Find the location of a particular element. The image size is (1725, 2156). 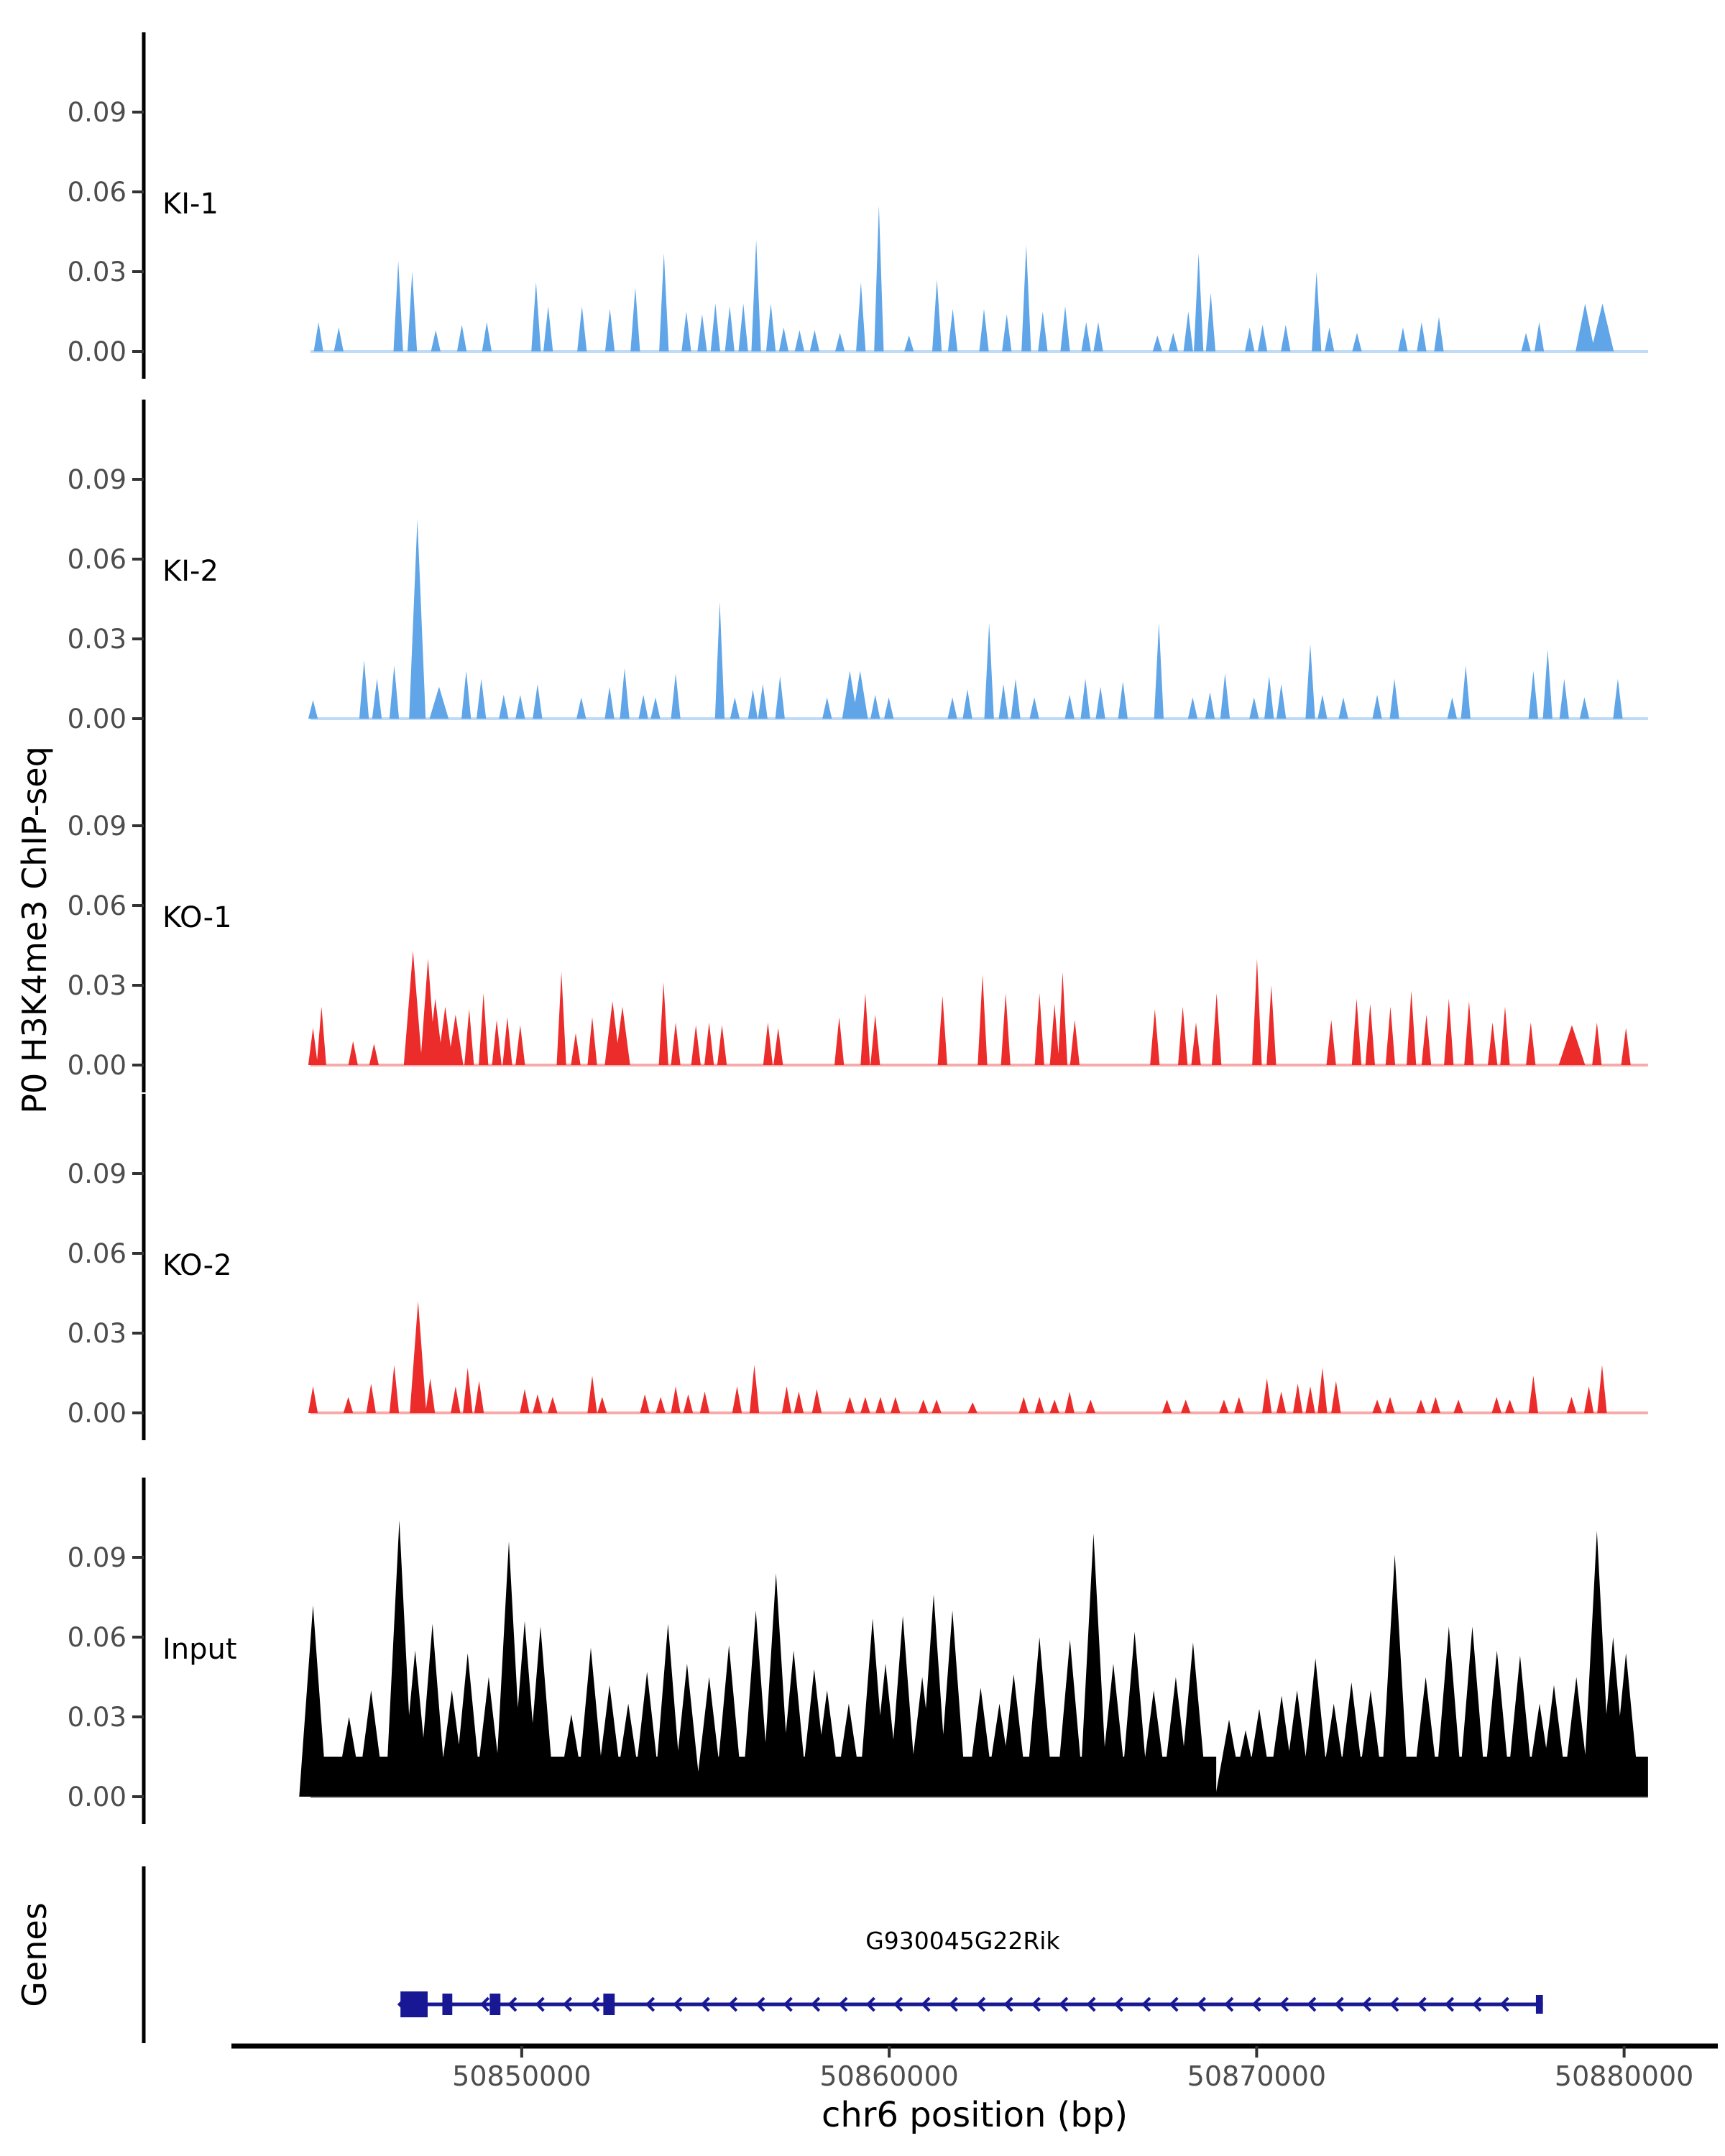

coverage-panel-input: 0.00 0.03 0.06 0.09 Input is located at coordinates (858, 1651).